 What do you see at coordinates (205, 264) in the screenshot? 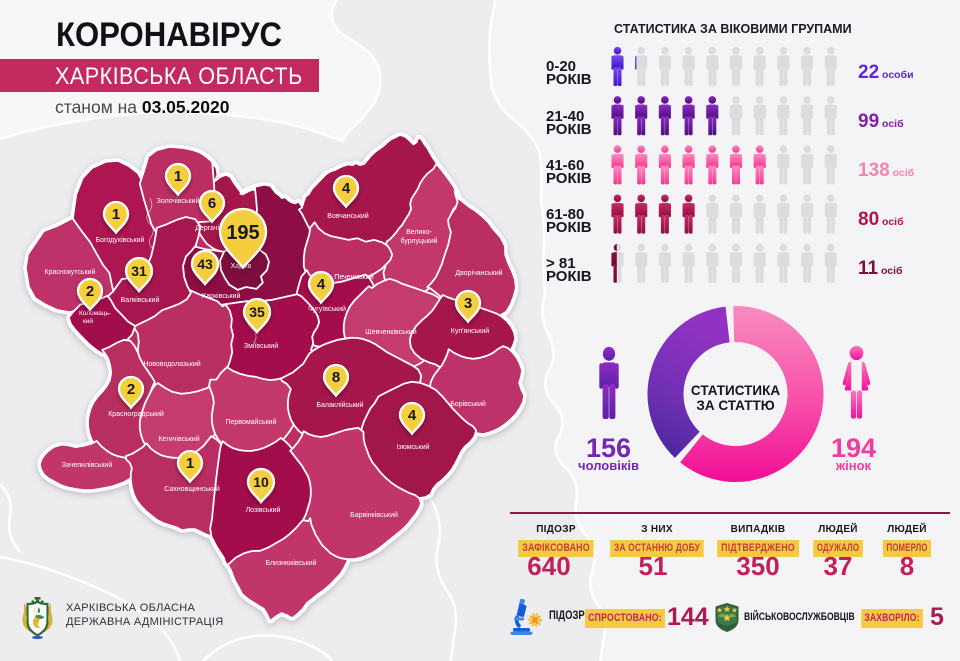
I see `svg-text: 43` at bounding box center [205, 264].